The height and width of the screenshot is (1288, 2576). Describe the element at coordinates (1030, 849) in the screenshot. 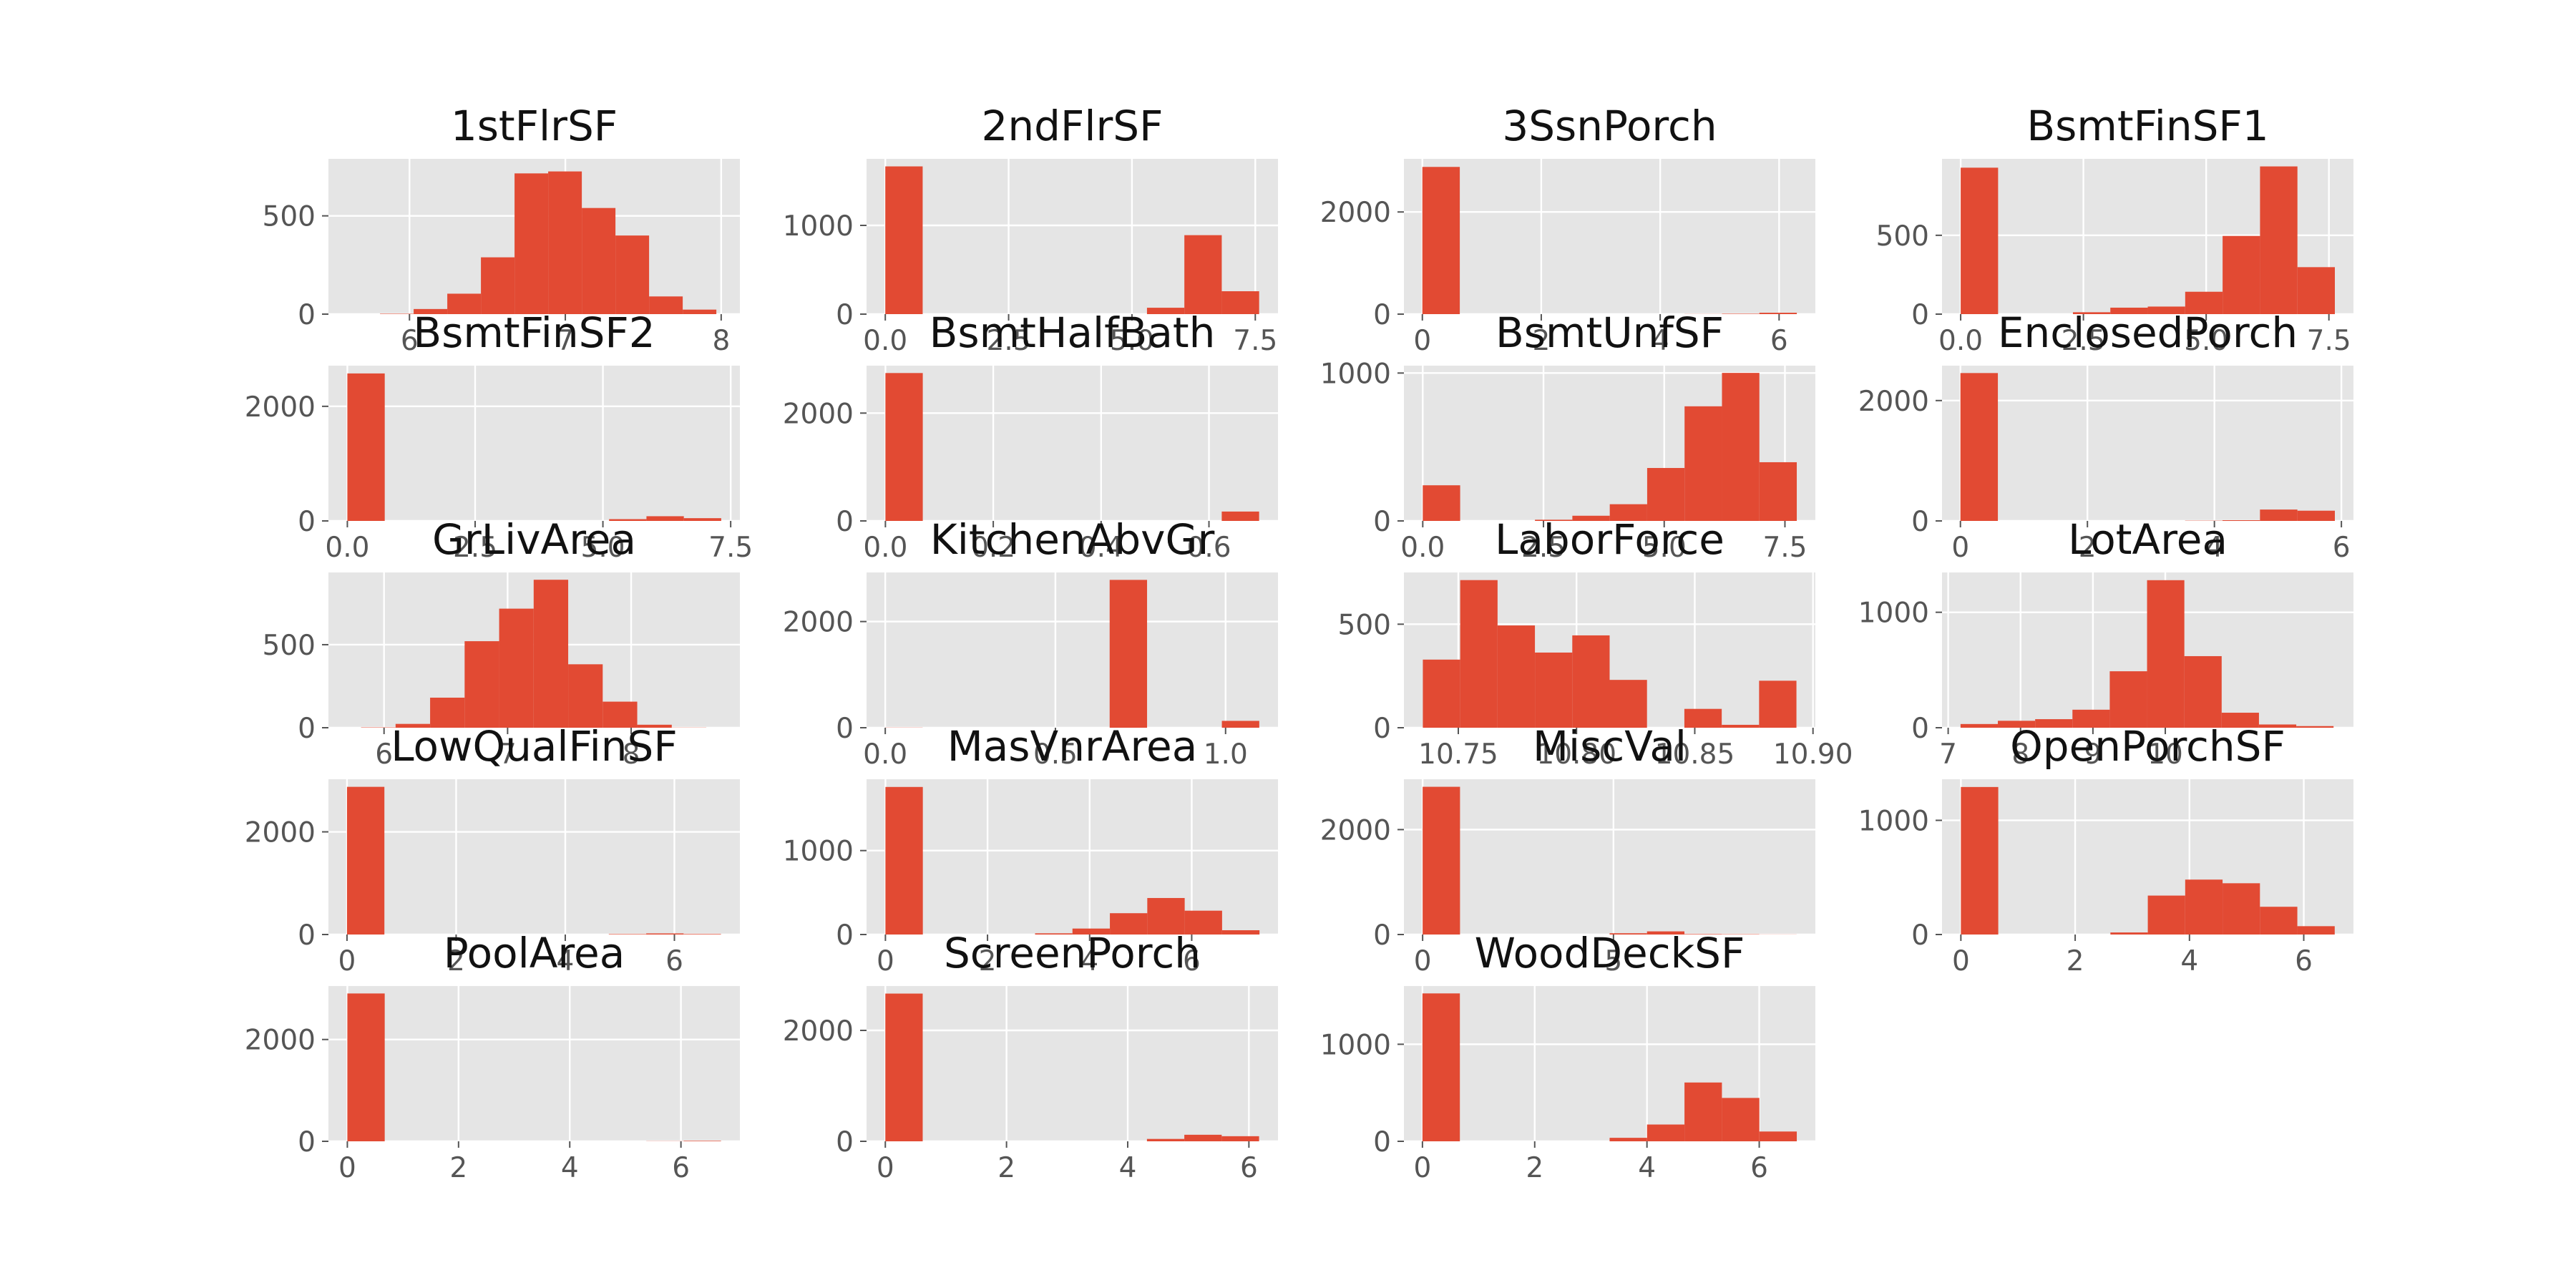

I see `subplot-masvnrarea: 0 2 4 6 0 1000 MasVnrArea` at that location.